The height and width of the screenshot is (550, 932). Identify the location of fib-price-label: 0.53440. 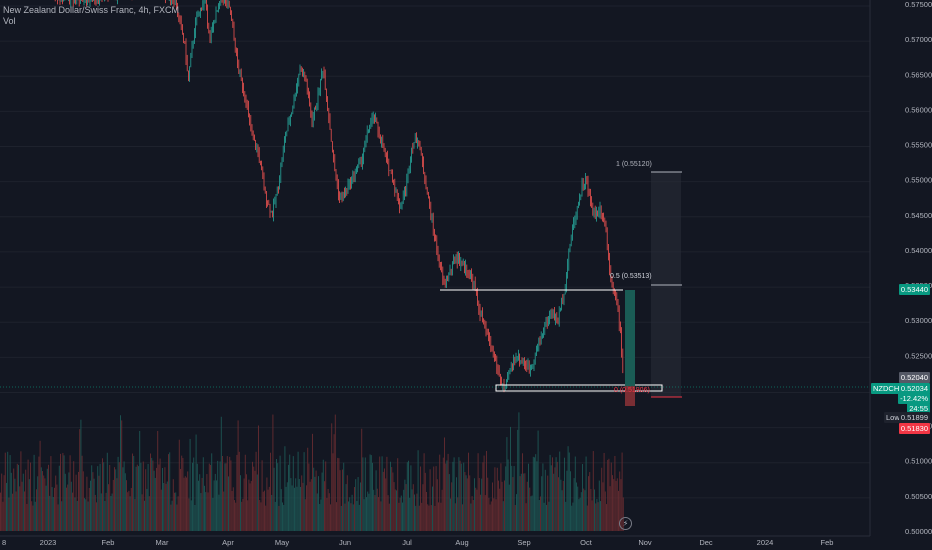
(914, 289).